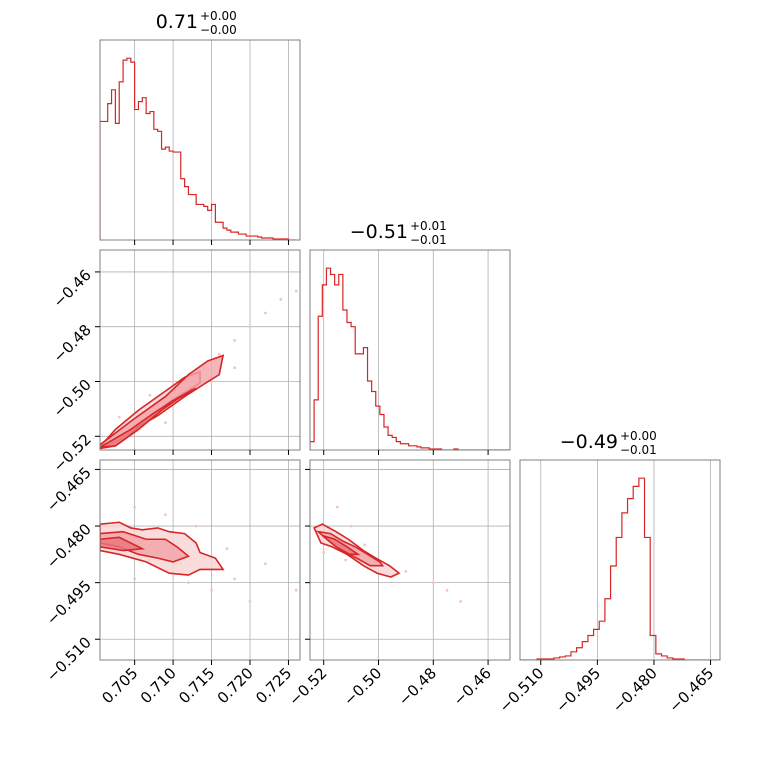 Image resolution: width=760 pixels, height=764 pixels. Describe the element at coordinates (158, 685) in the screenshot. I see `x-tick-label: 0.710` at that location.